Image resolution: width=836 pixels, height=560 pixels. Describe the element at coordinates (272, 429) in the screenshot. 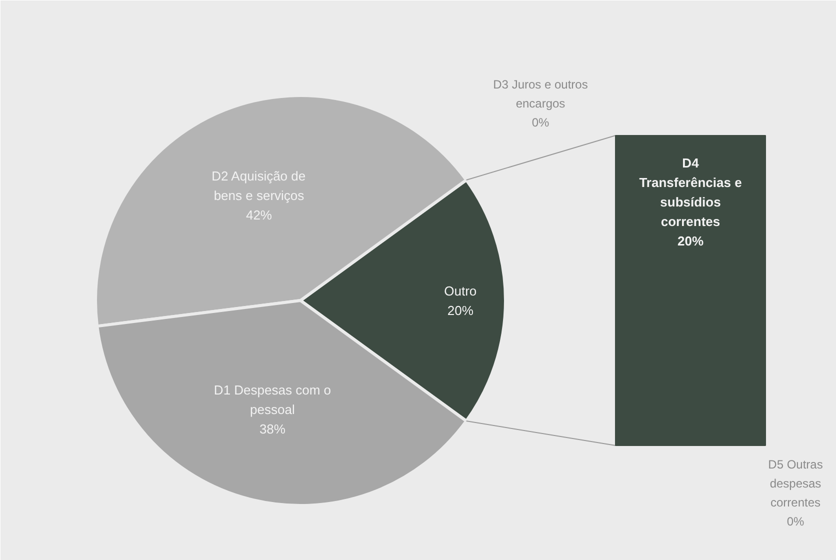

I see `data-label: 38%` at that location.